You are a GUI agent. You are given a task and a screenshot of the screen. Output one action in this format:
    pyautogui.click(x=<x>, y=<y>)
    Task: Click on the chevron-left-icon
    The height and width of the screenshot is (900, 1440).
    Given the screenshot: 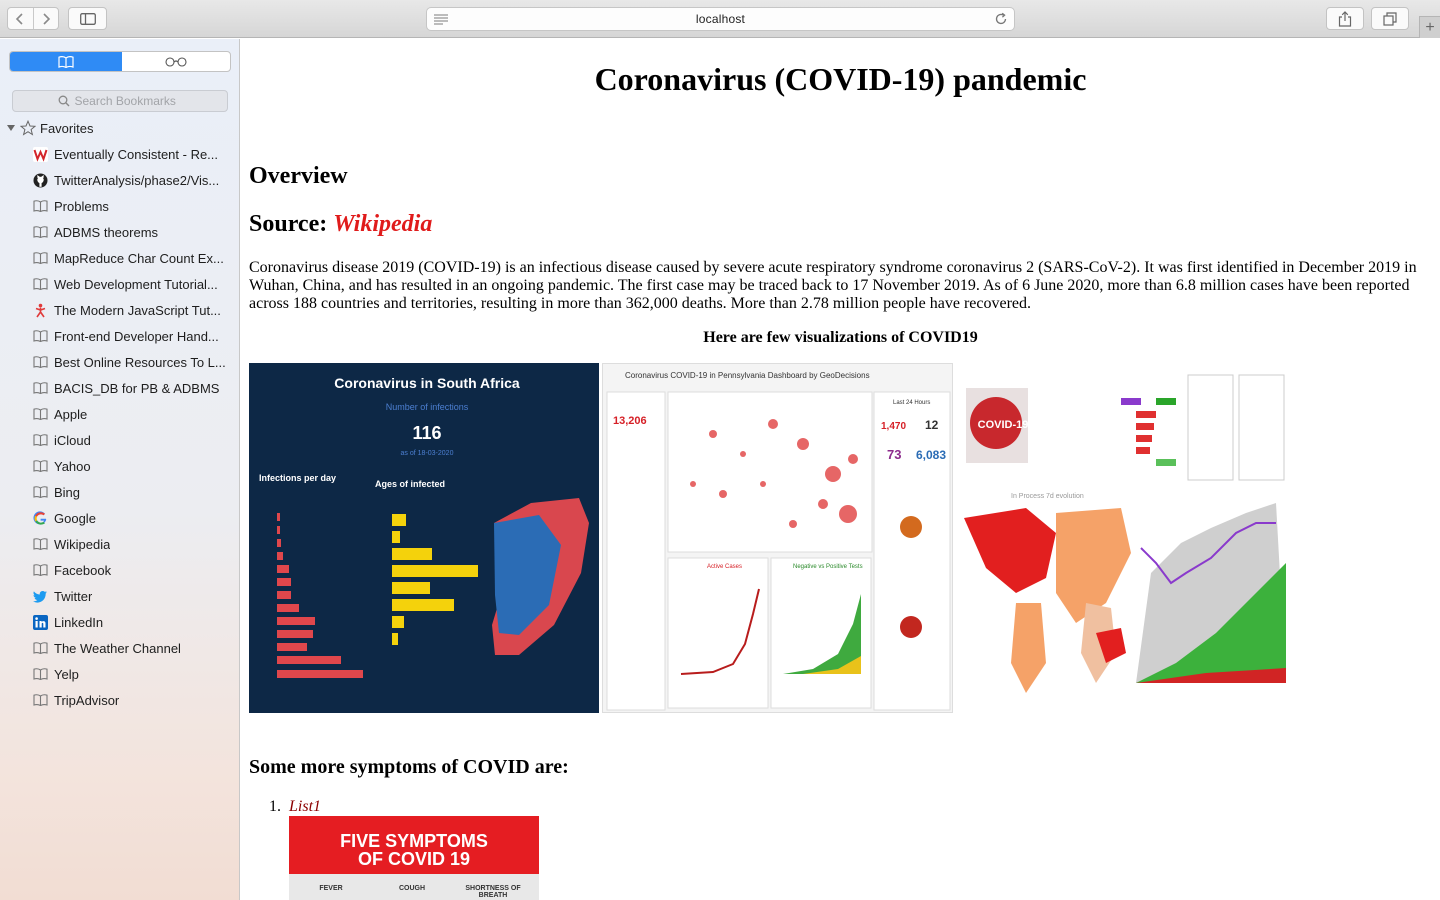 What is the action you would take?
    pyautogui.click(x=20, y=18)
    